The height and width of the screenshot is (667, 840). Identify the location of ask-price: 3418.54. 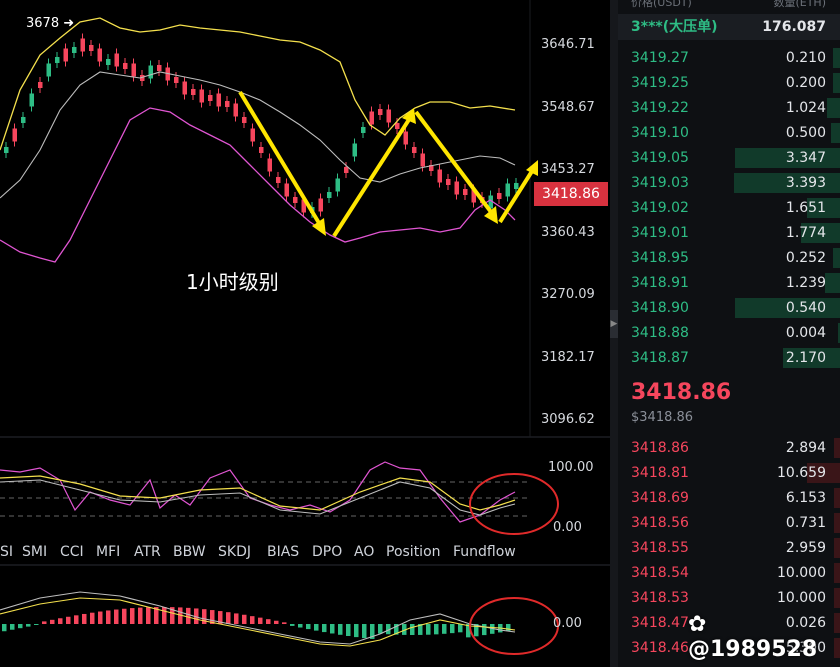
(660, 573).